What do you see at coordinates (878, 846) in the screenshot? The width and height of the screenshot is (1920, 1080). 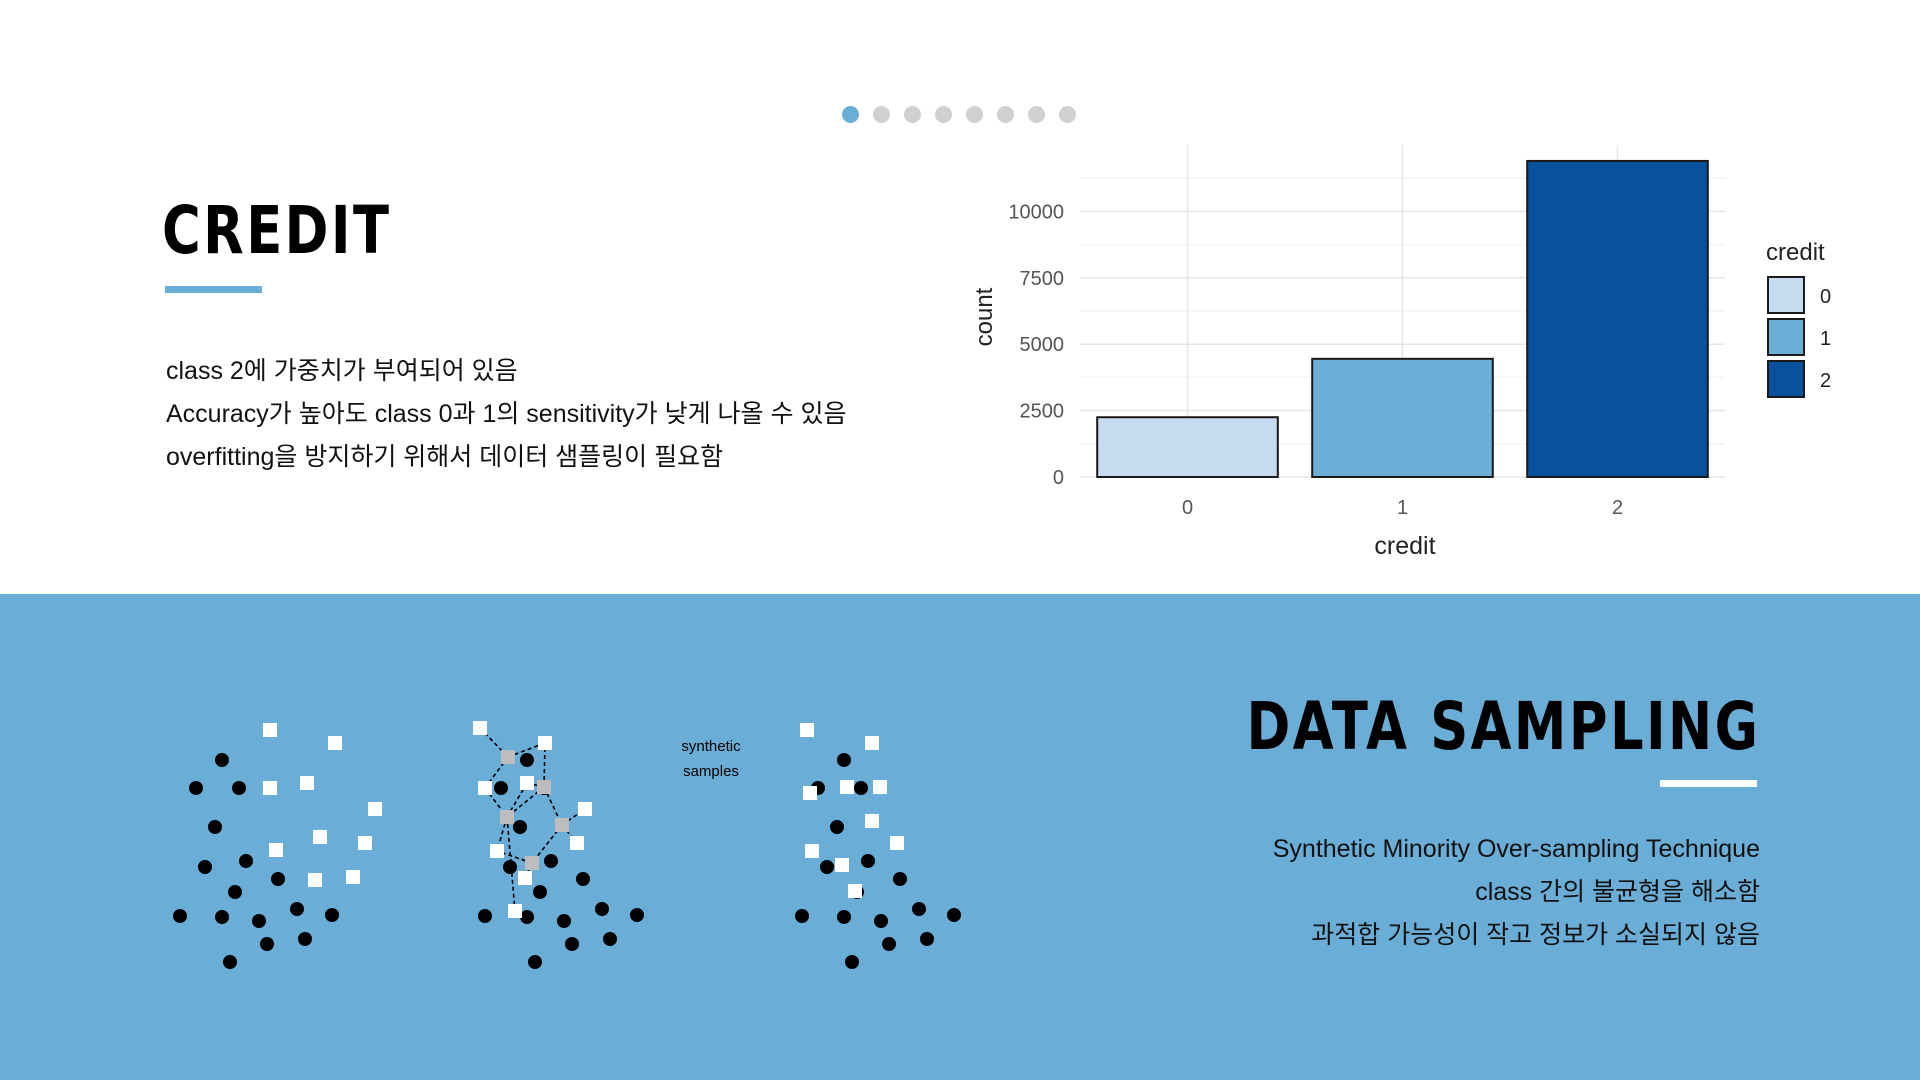 I see `diagram-balanced` at bounding box center [878, 846].